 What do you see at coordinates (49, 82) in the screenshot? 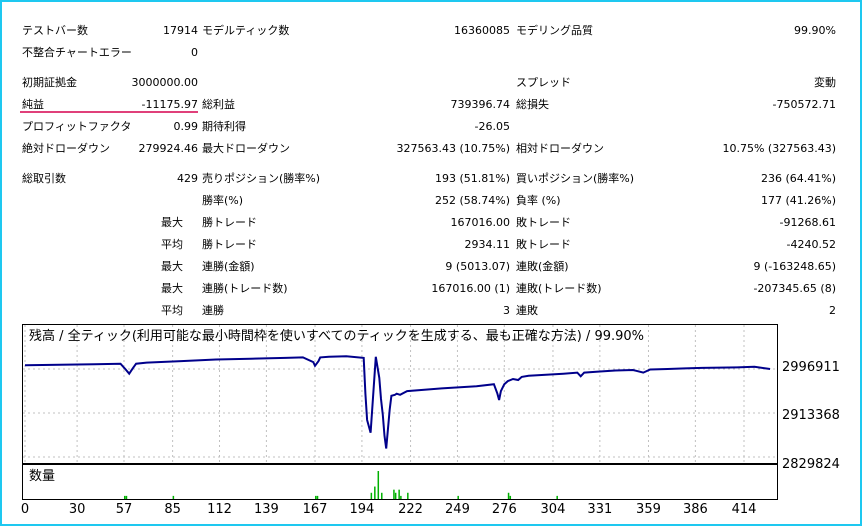
I see `stat-label: 初期証拠金` at bounding box center [49, 82].